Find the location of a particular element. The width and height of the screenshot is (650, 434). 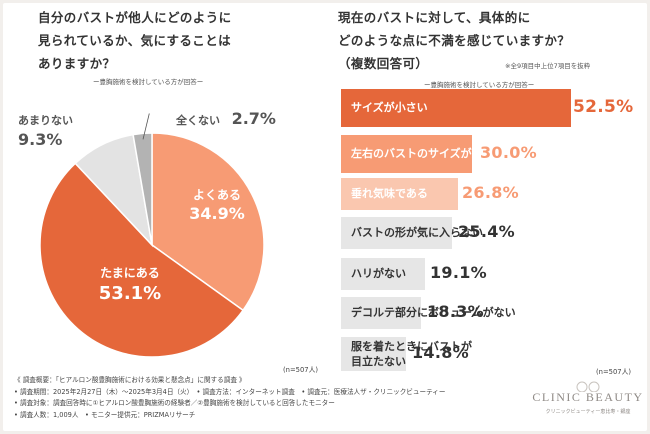

pie-label-mattakunai: 全くない 2.7% is located at coordinates (256, 118).